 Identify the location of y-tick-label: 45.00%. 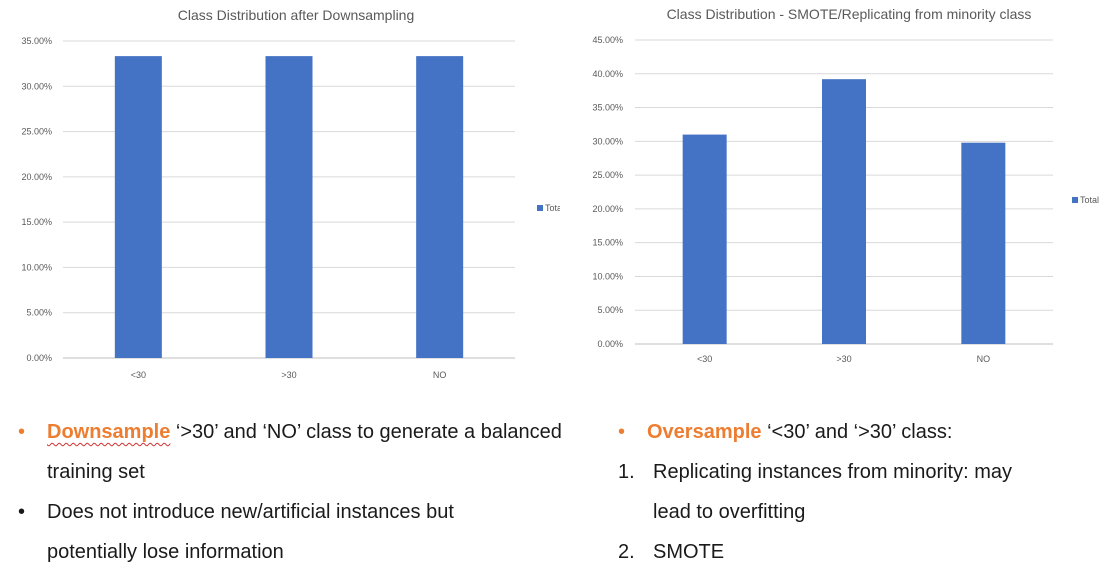
(607, 40).